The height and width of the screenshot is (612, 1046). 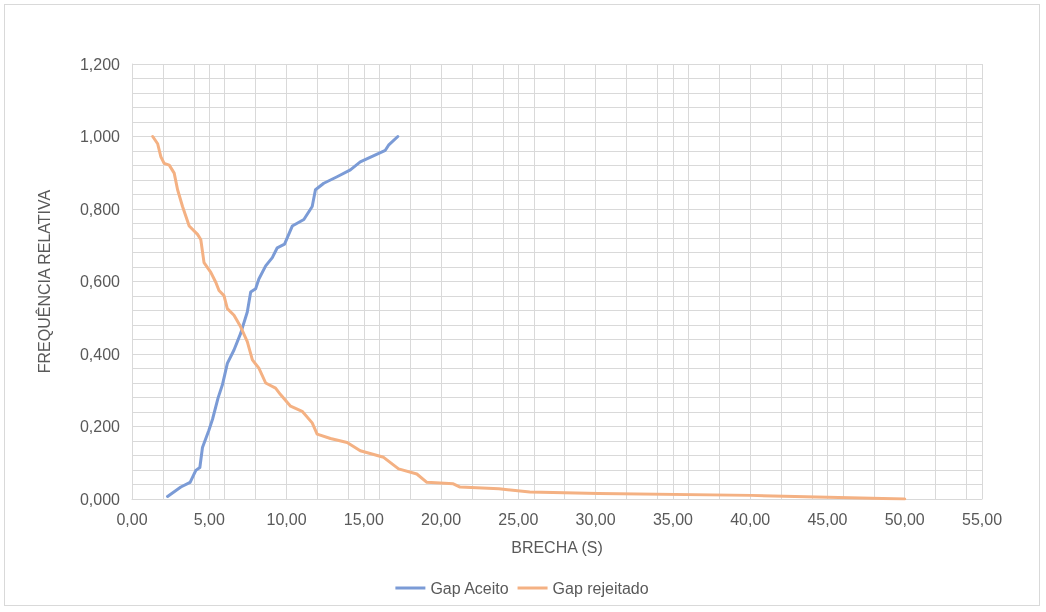 What do you see at coordinates (595, 519) in the screenshot?
I see `x-tick-label: 30,00` at bounding box center [595, 519].